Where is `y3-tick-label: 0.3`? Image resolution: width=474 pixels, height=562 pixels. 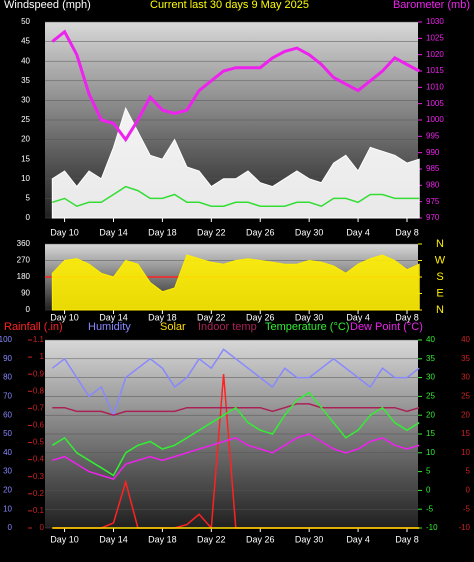 y3-tick-label: 0.3 is located at coordinates (39, 476).